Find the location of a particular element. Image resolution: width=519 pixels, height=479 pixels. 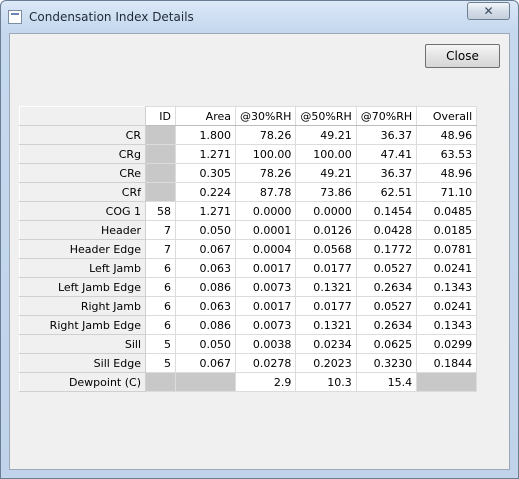

table-cell: 0.0568 is located at coordinates (326, 249).